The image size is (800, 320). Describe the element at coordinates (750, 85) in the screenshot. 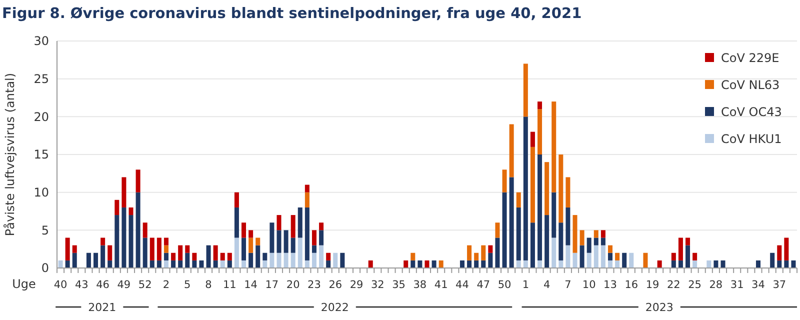

I see `legend-label: CoV NL63` at that location.